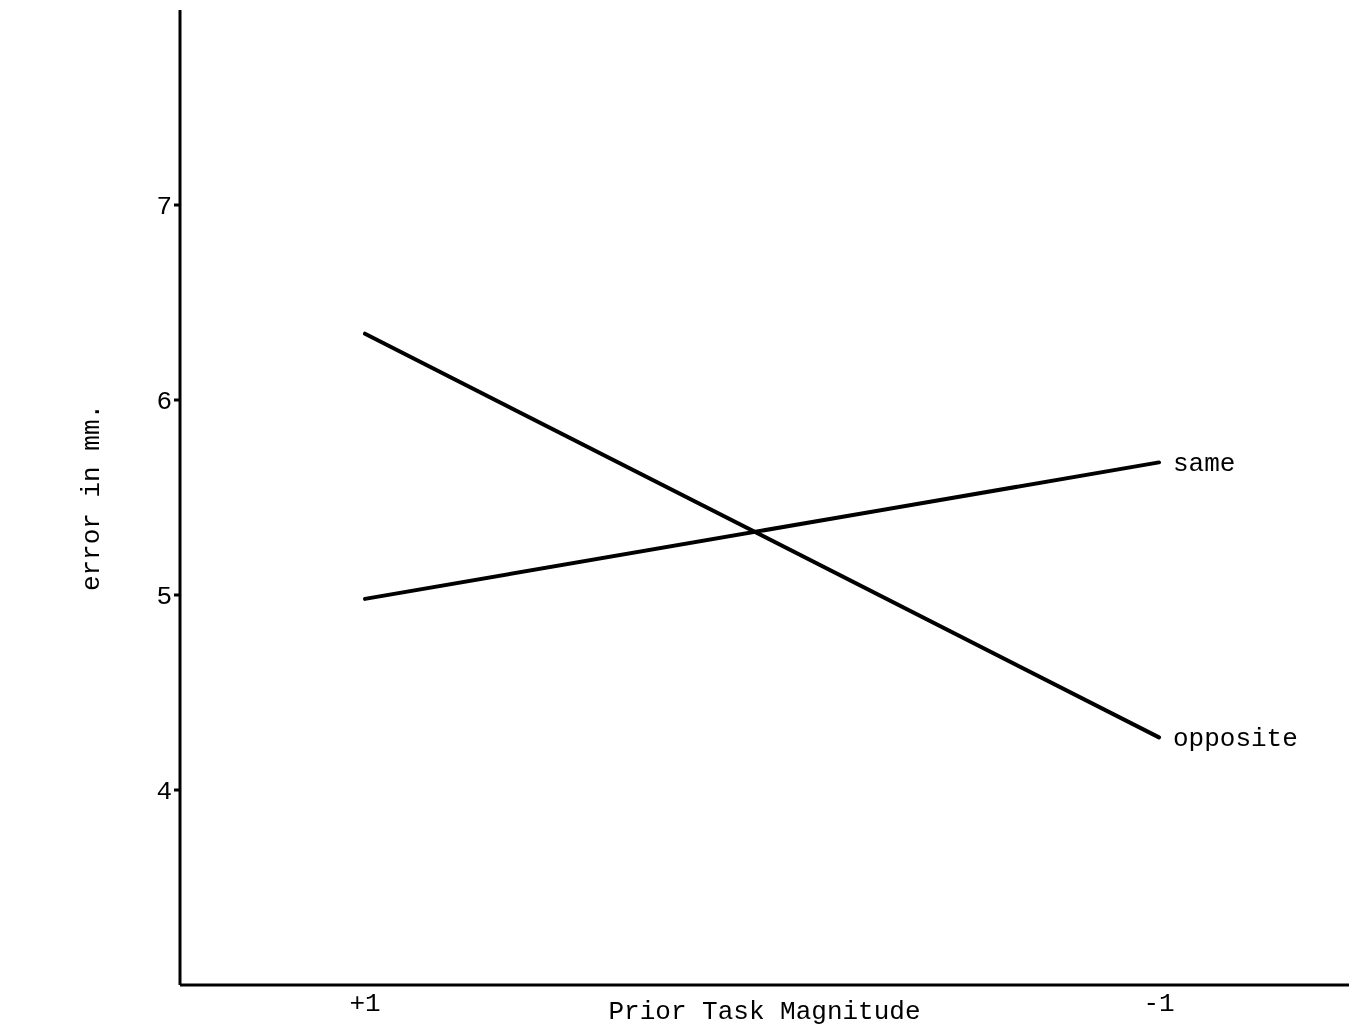 The width and height of the screenshot is (1349, 1033). Describe the element at coordinates (365, 1004) in the screenshot. I see `x-tick-label: +1` at that location.